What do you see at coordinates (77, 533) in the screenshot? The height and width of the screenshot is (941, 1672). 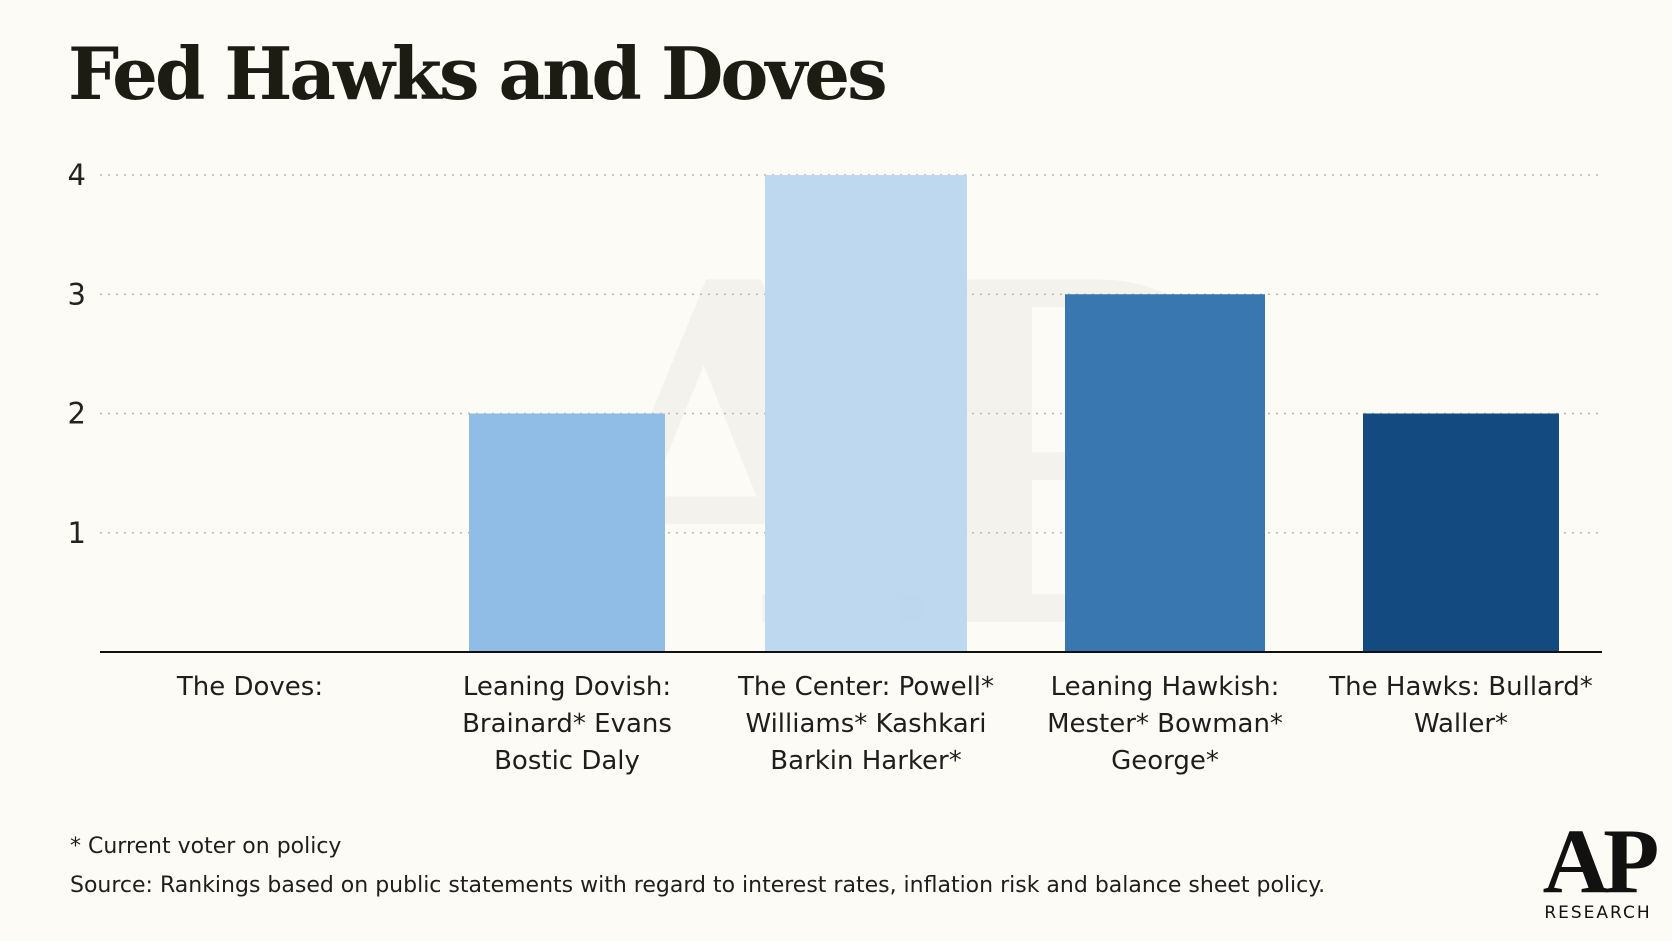 I see `y-tick-label: 1` at bounding box center [77, 533].